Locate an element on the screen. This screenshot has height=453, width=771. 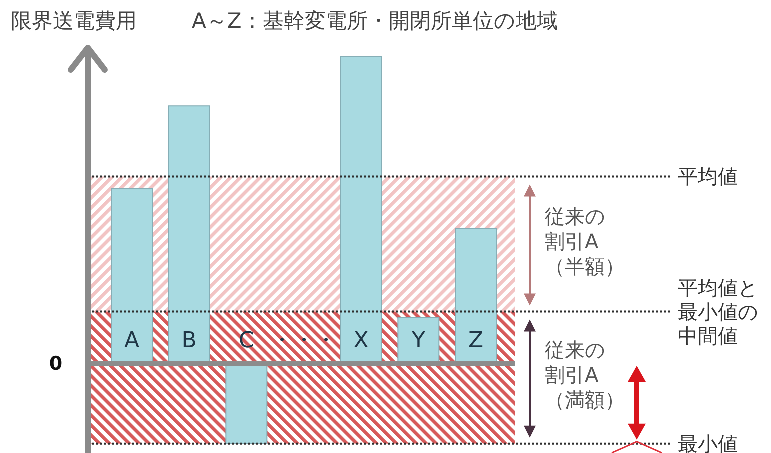
x-tick-label: B is located at coordinates (189, 341).